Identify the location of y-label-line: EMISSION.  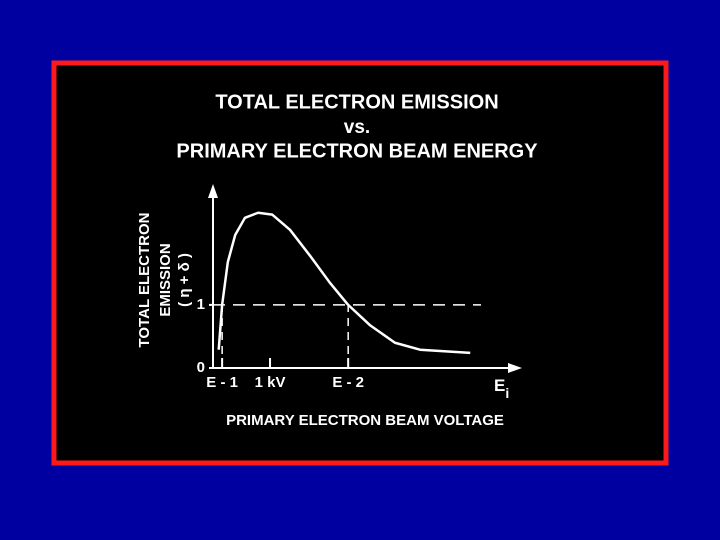
(165, 279).